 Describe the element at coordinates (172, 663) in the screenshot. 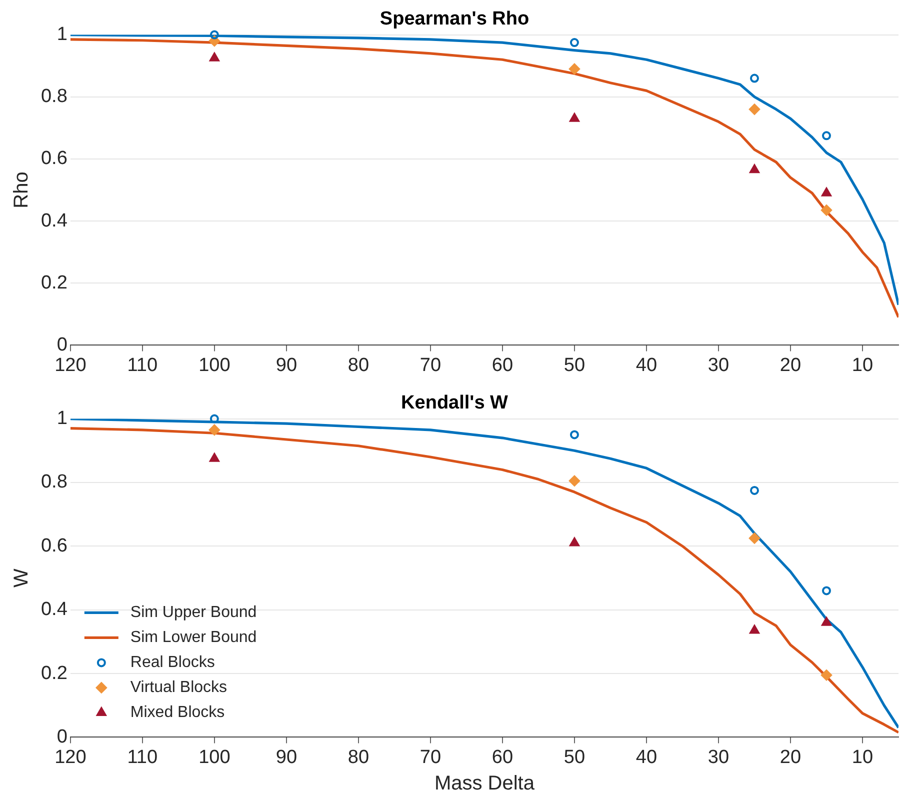

I see `legend-label: Real Blocks` at that location.